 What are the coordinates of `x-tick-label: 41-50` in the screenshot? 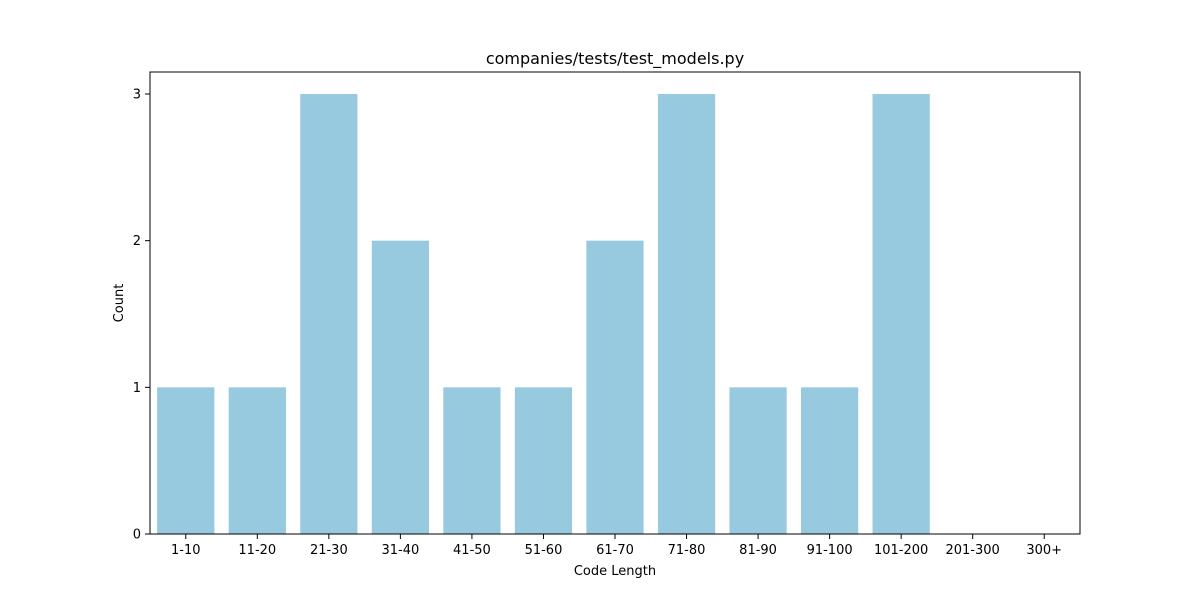 It's located at (472, 550).